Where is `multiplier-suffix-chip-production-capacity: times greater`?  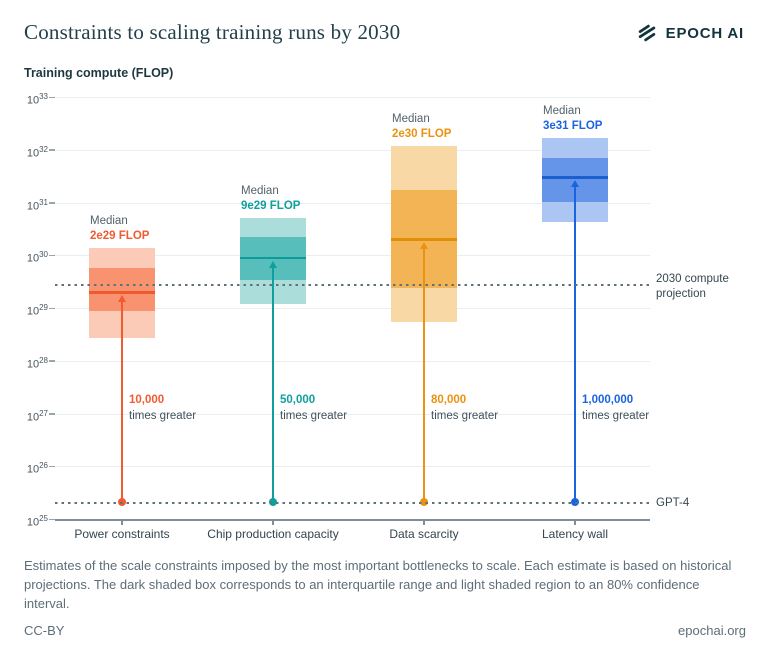 multiplier-suffix-chip-production-capacity: times greater is located at coordinates (314, 415).